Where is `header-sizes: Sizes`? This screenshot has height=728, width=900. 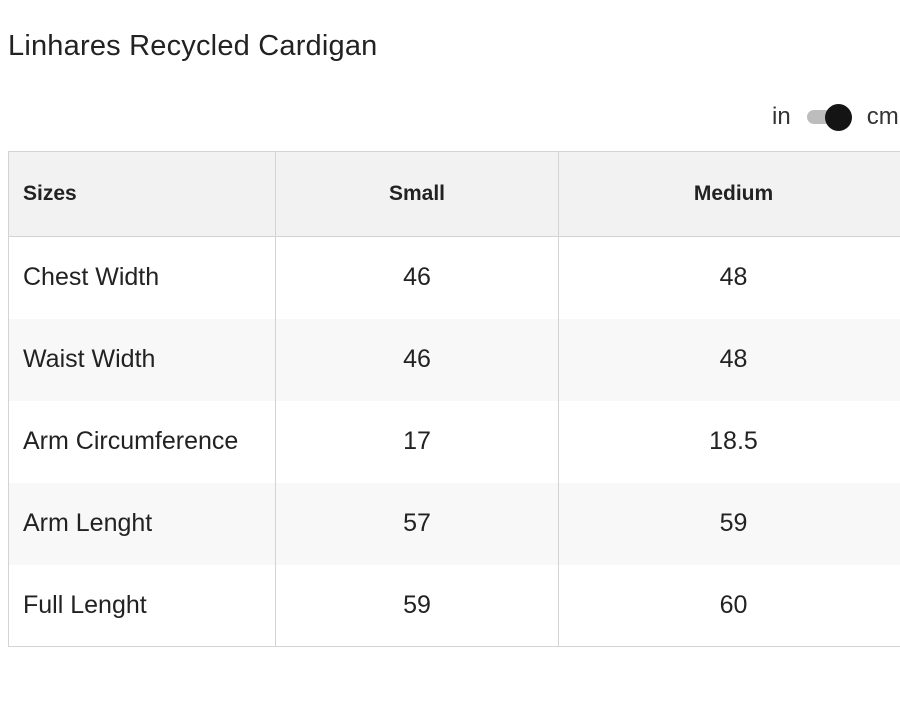
header-sizes: Sizes is located at coordinates (142, 194).